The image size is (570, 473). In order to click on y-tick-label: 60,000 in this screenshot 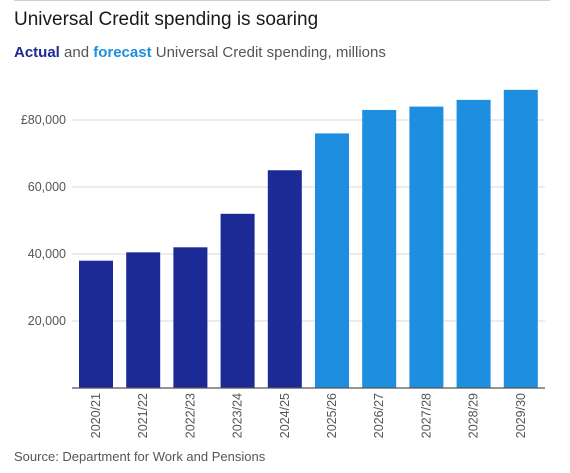, I will do `click(47, 187)`.